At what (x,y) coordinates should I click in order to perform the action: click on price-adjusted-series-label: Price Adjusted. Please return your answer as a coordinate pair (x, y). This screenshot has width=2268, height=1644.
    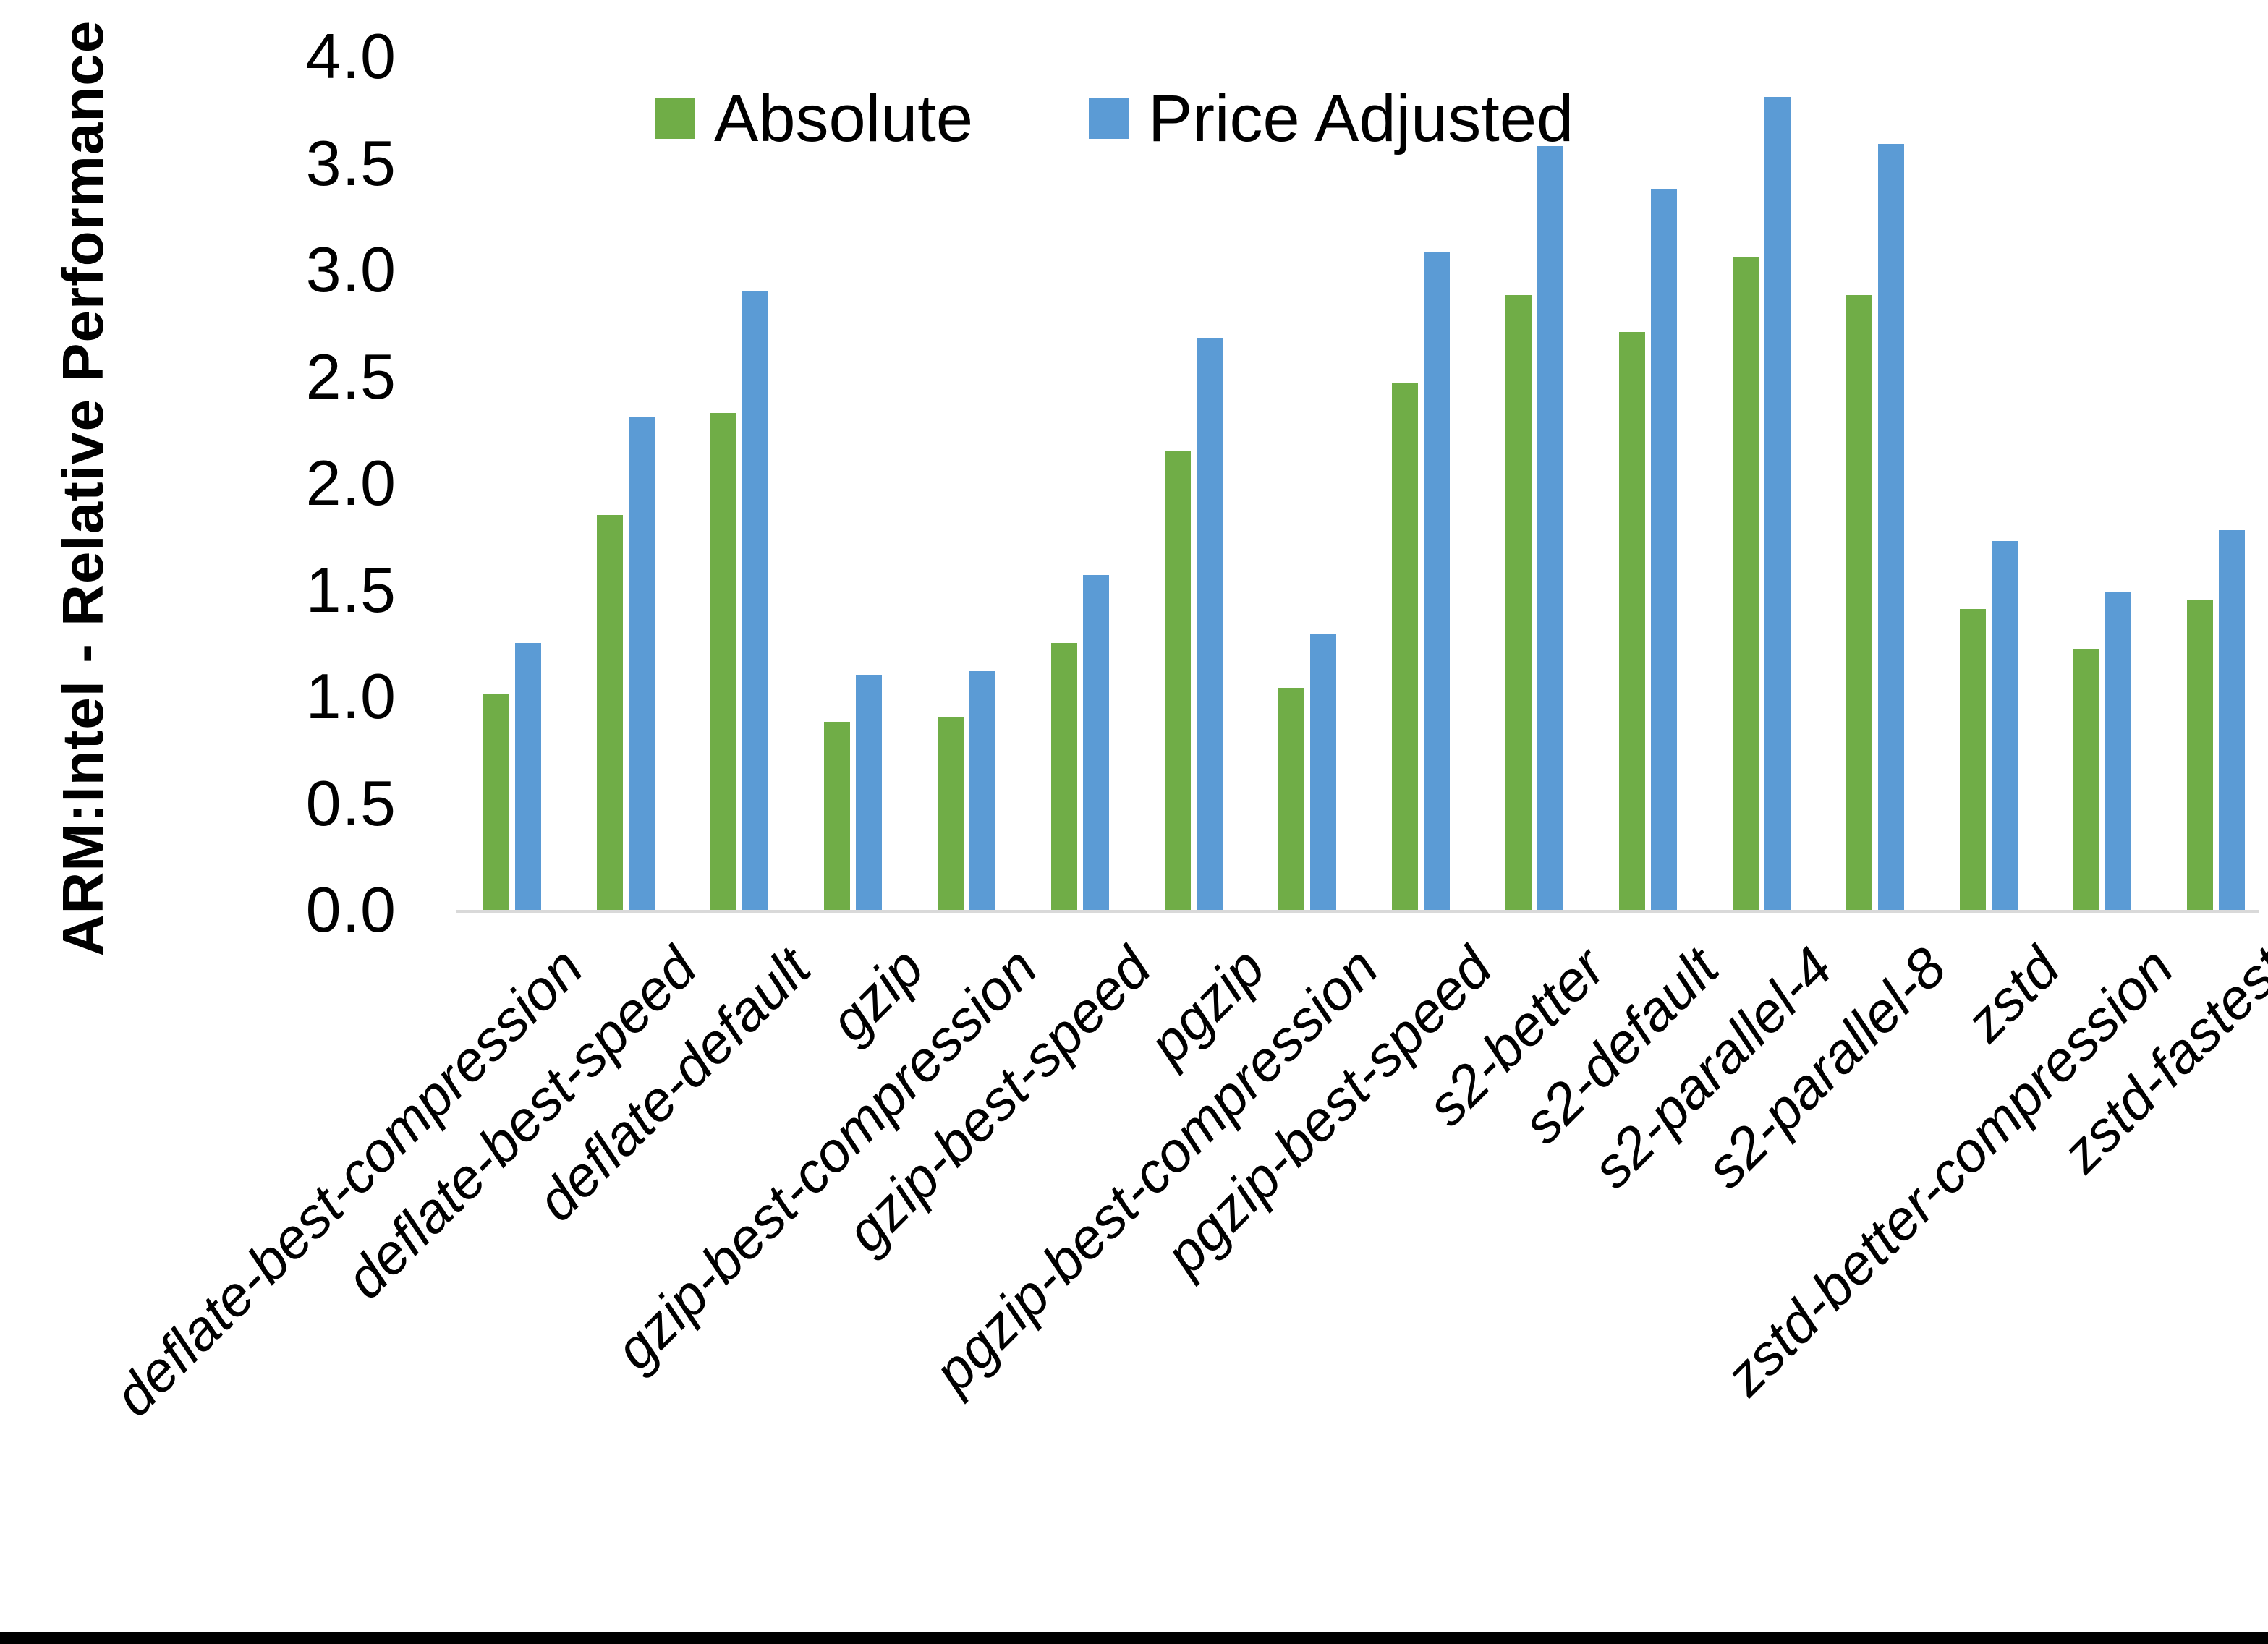
    Looking at the image, I should click on (1361, 119).